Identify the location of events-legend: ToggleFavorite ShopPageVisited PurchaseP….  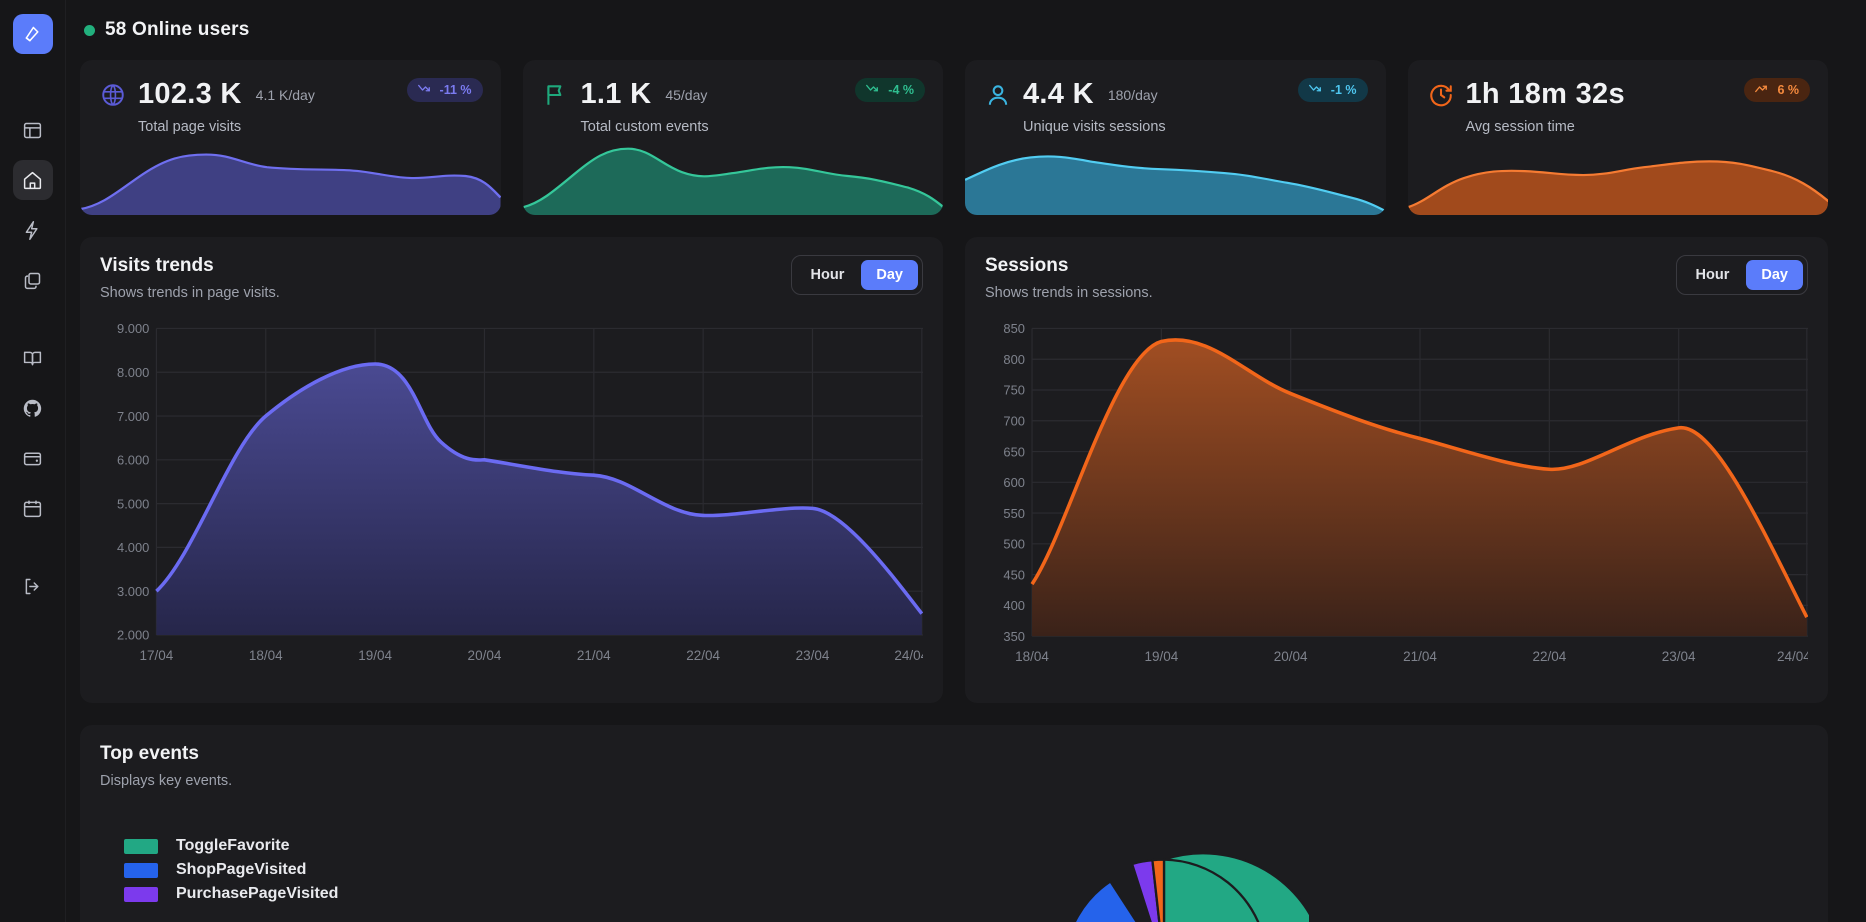
(310, 870).